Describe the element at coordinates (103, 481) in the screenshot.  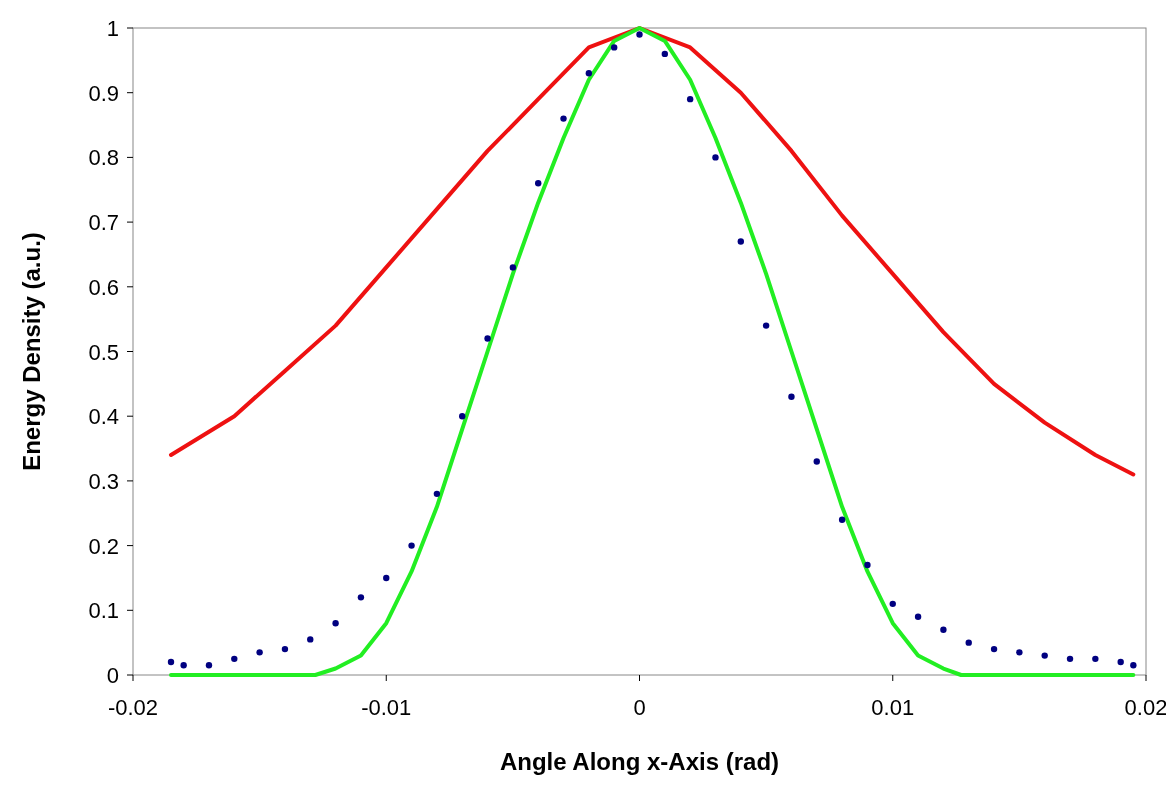
I see `y-tick-label: 0.3` at that location.